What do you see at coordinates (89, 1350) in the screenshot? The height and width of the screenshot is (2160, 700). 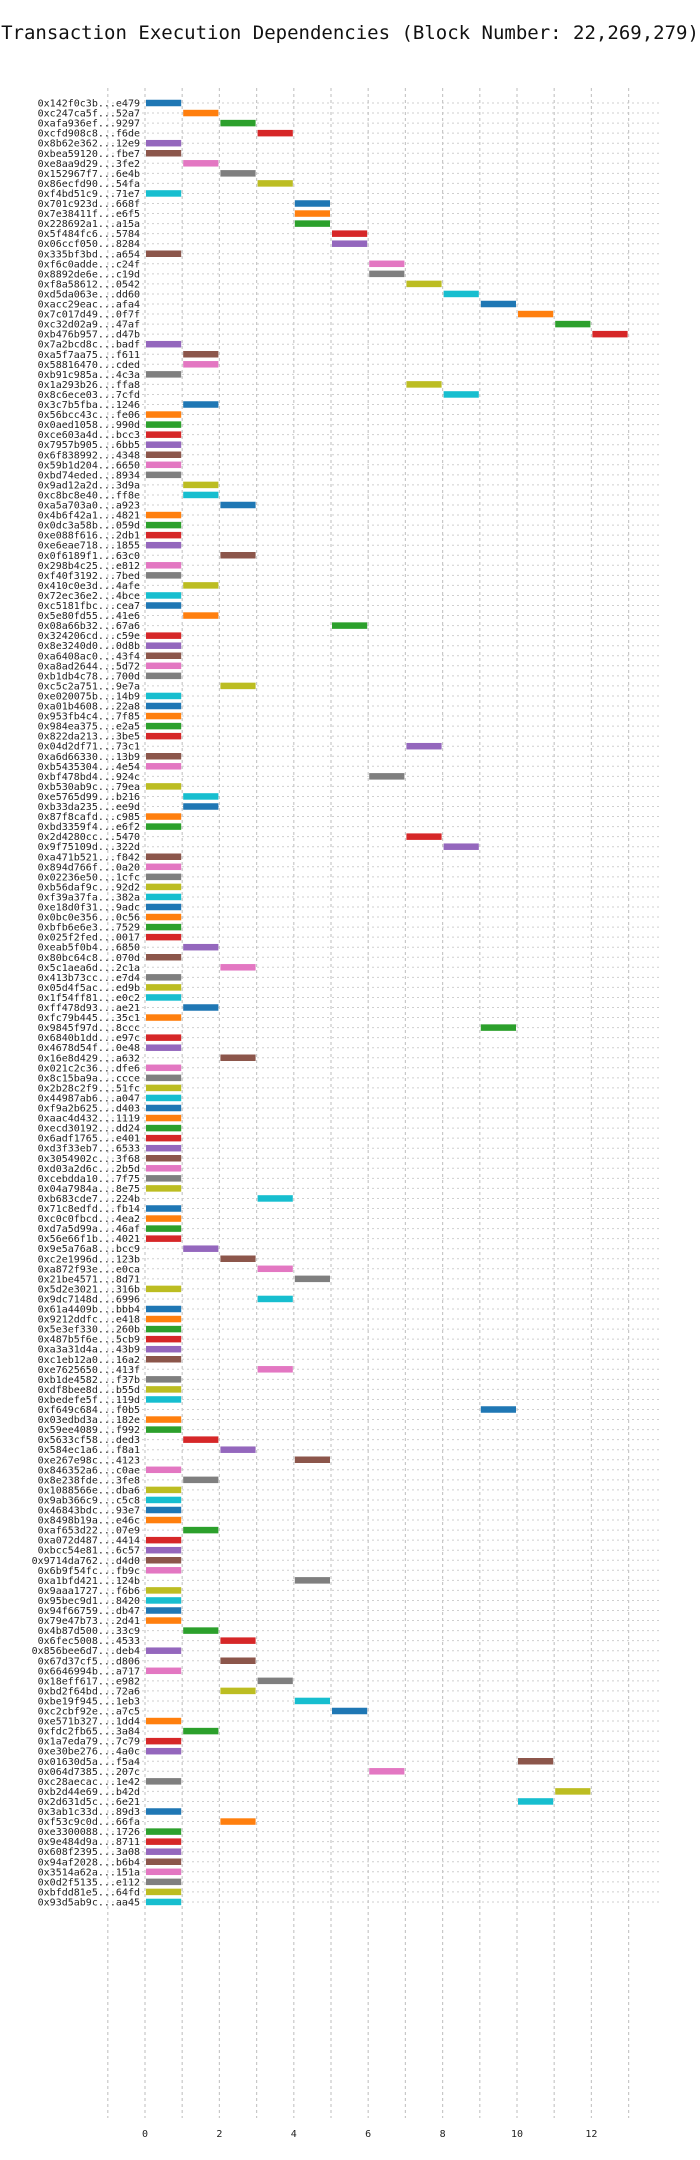 I see `transaction-label: 0xa3a31d4a...43b9` at bounding box center [89, 1350].